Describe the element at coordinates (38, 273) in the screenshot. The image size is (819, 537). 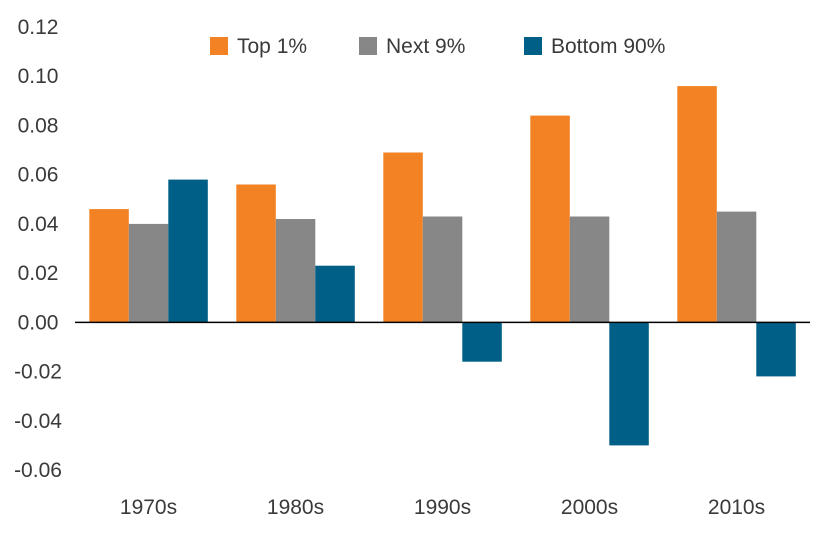
I see `y-tick-label: 0.02` at that location.